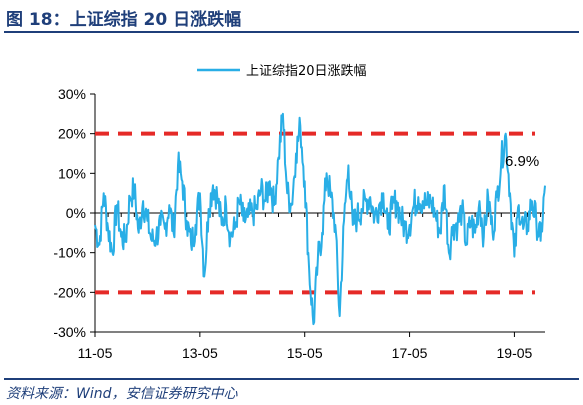 The height and width of the screenshot is (405, 583). Describe the element at coordinates (95, 353) in the screenshot. I see `x-tick-label: 11-05` at that location.